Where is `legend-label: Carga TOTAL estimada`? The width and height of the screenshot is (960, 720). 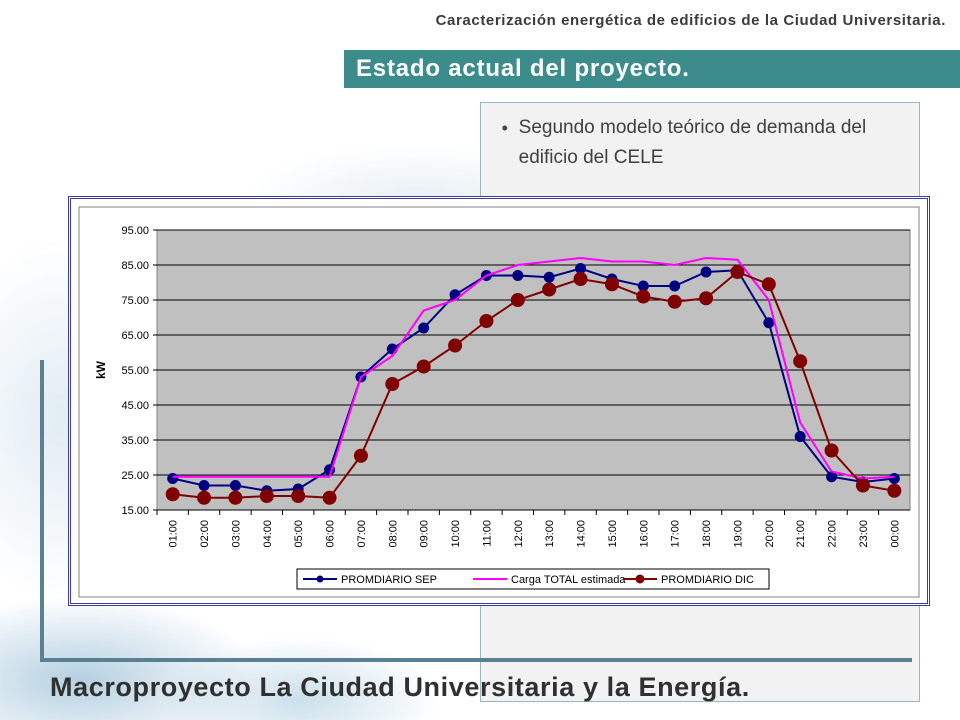
legend-label: Carga TOTAL estimada is located at coordinates (568, 580).